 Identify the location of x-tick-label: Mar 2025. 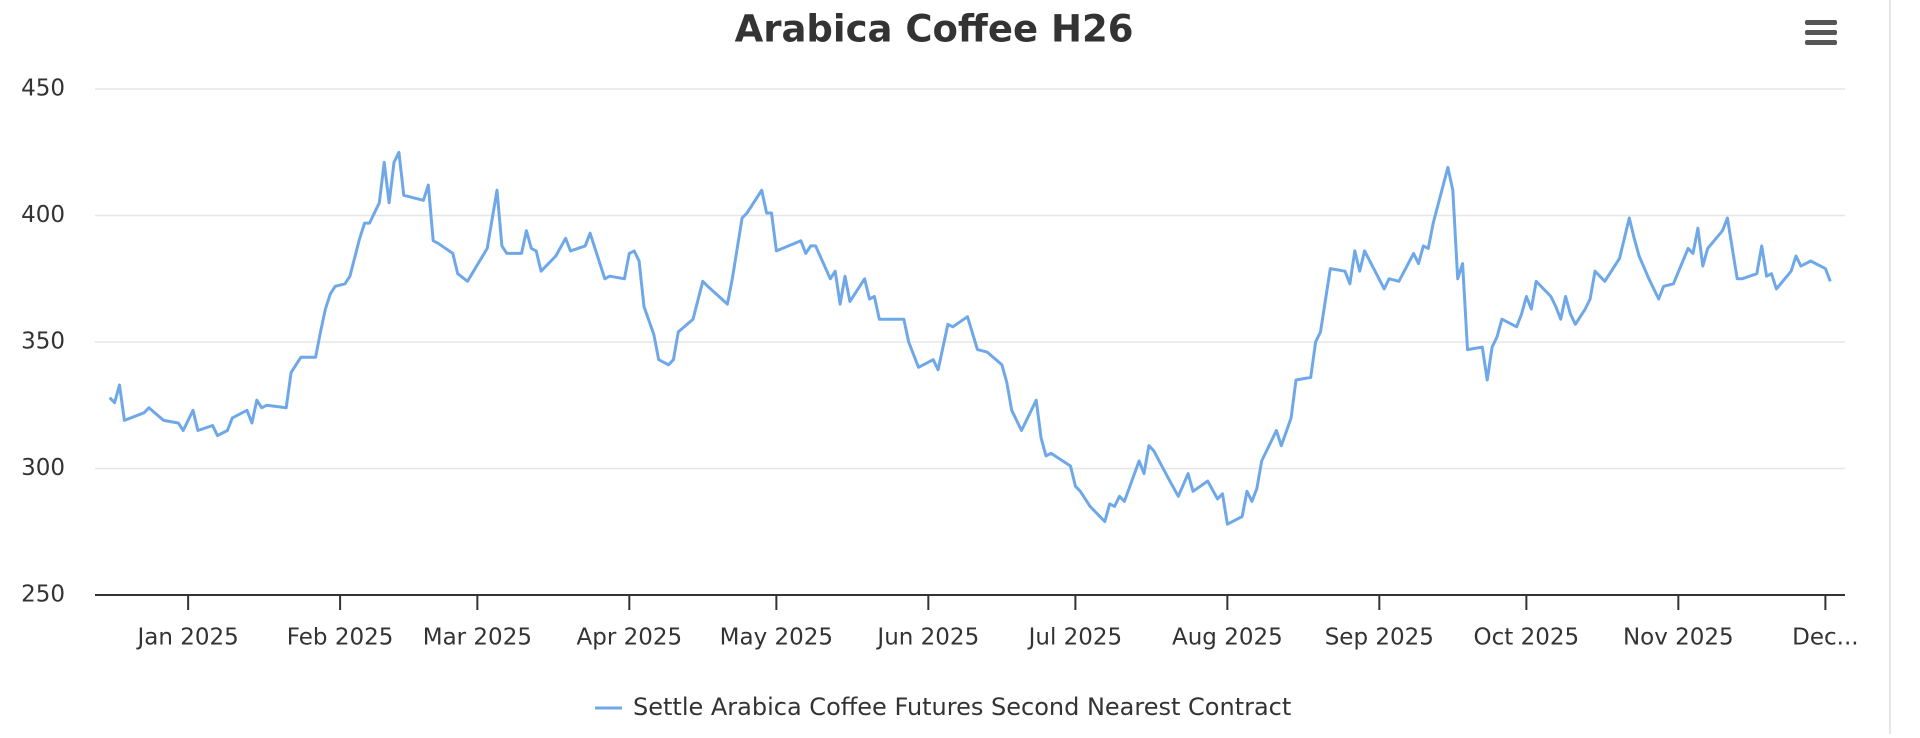
(477, 638).